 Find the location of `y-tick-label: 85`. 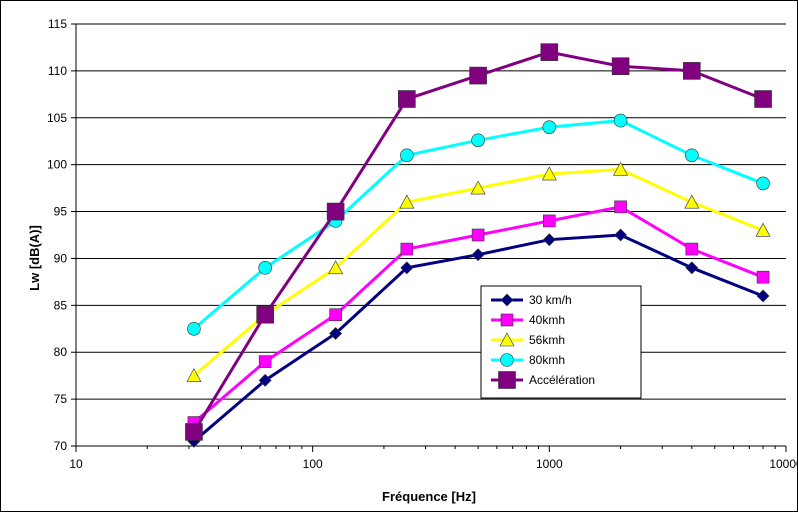

y-tick-label: 85 is located at coordinates (61, 305).